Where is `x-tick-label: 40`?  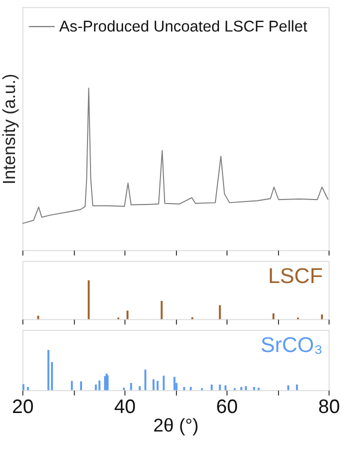 x-tick-label: 40 is located at coordinates (125, 407).